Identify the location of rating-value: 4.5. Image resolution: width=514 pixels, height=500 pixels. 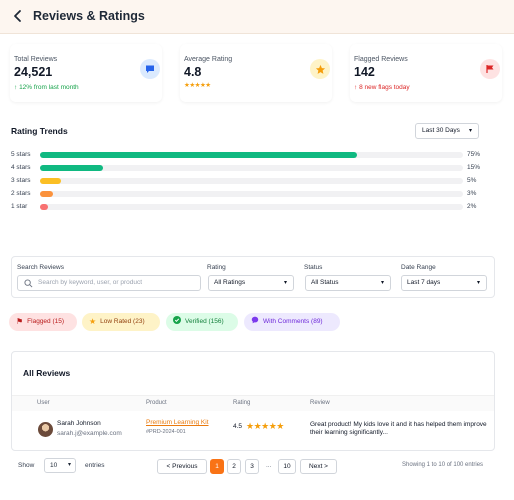
(238, 426).